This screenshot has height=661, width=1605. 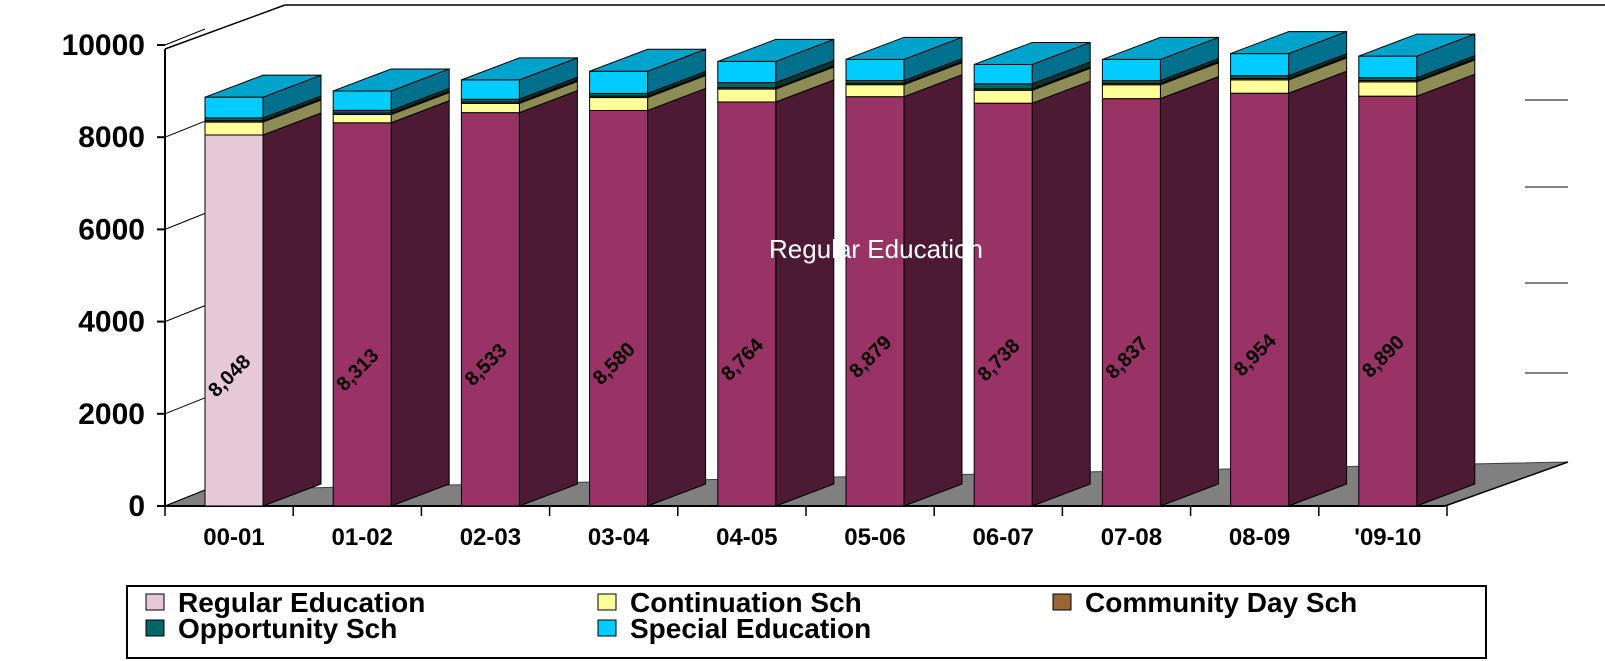 What do you see at coordinates (519, 69) in the screenshot?
I see `bar-0203-special-education-top` at bounding box center [519, 69].